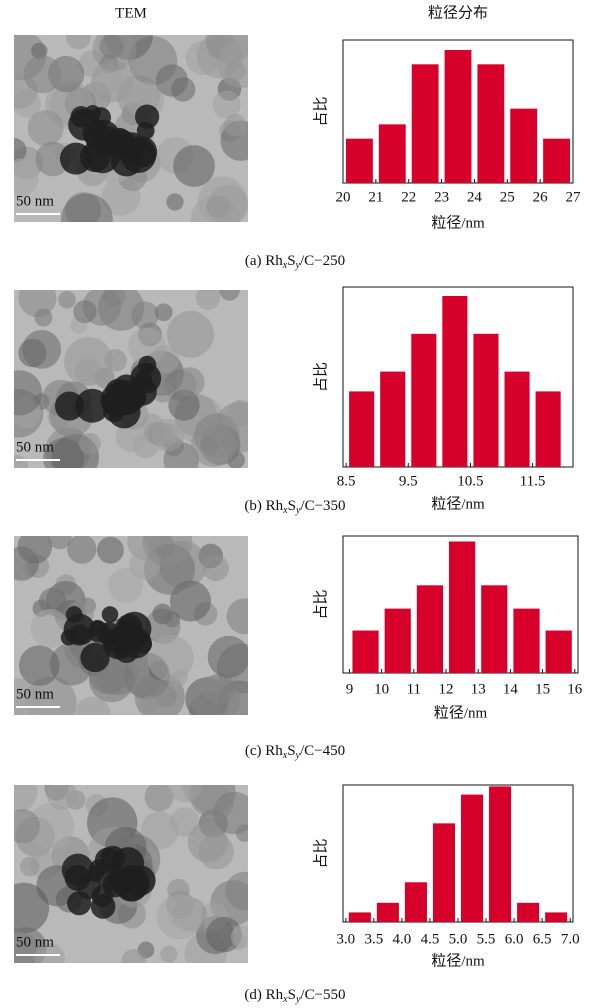  I want to click on x-tick-label: 15, so click(542, 689).